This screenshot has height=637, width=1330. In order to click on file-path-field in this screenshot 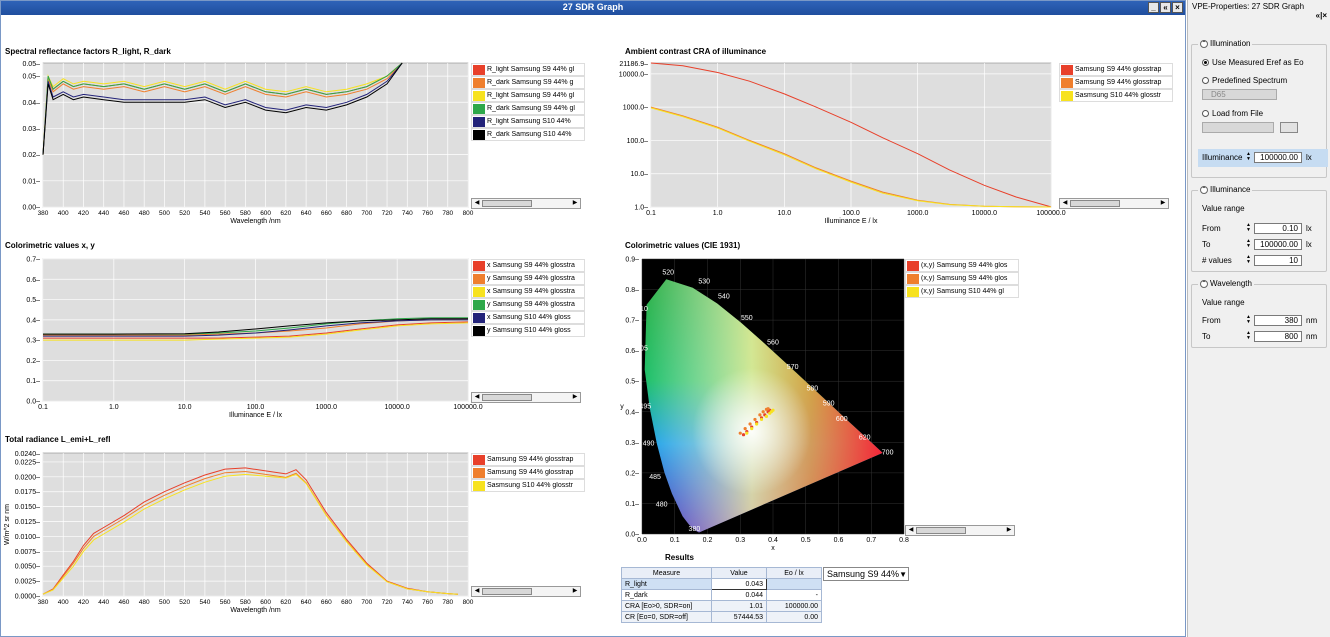, I will do `click(1238, 127)`.